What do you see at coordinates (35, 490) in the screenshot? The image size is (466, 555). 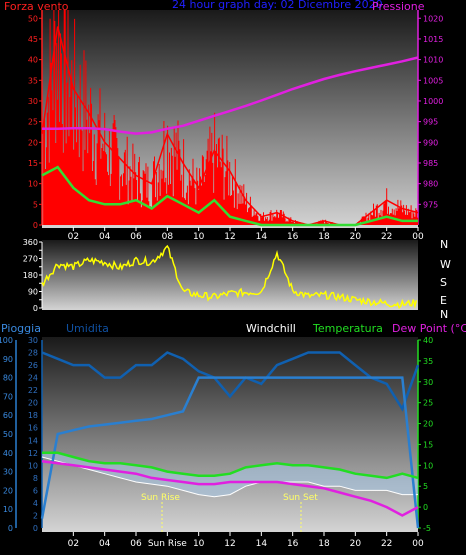 I see `humidity-axis-tick-6: 6` at bounding box center [35, 490].